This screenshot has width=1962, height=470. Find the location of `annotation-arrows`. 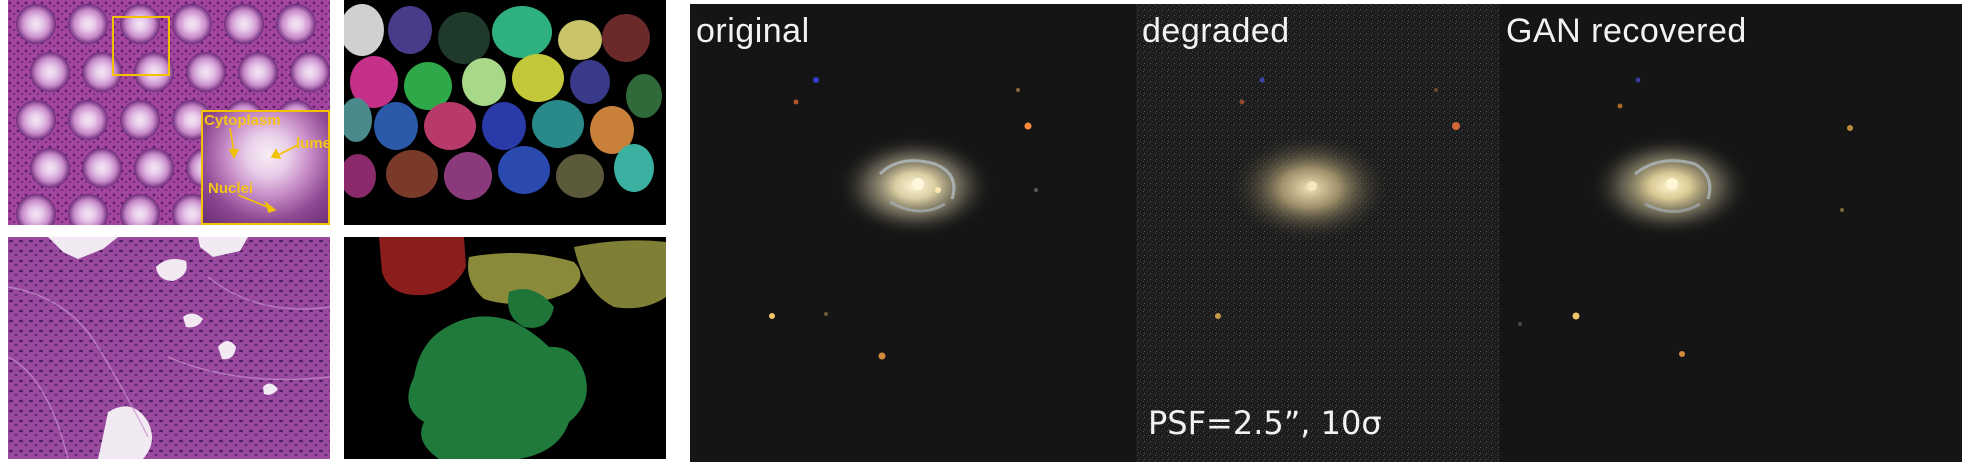

annotation-arrows is located at coordinates (263, 170).